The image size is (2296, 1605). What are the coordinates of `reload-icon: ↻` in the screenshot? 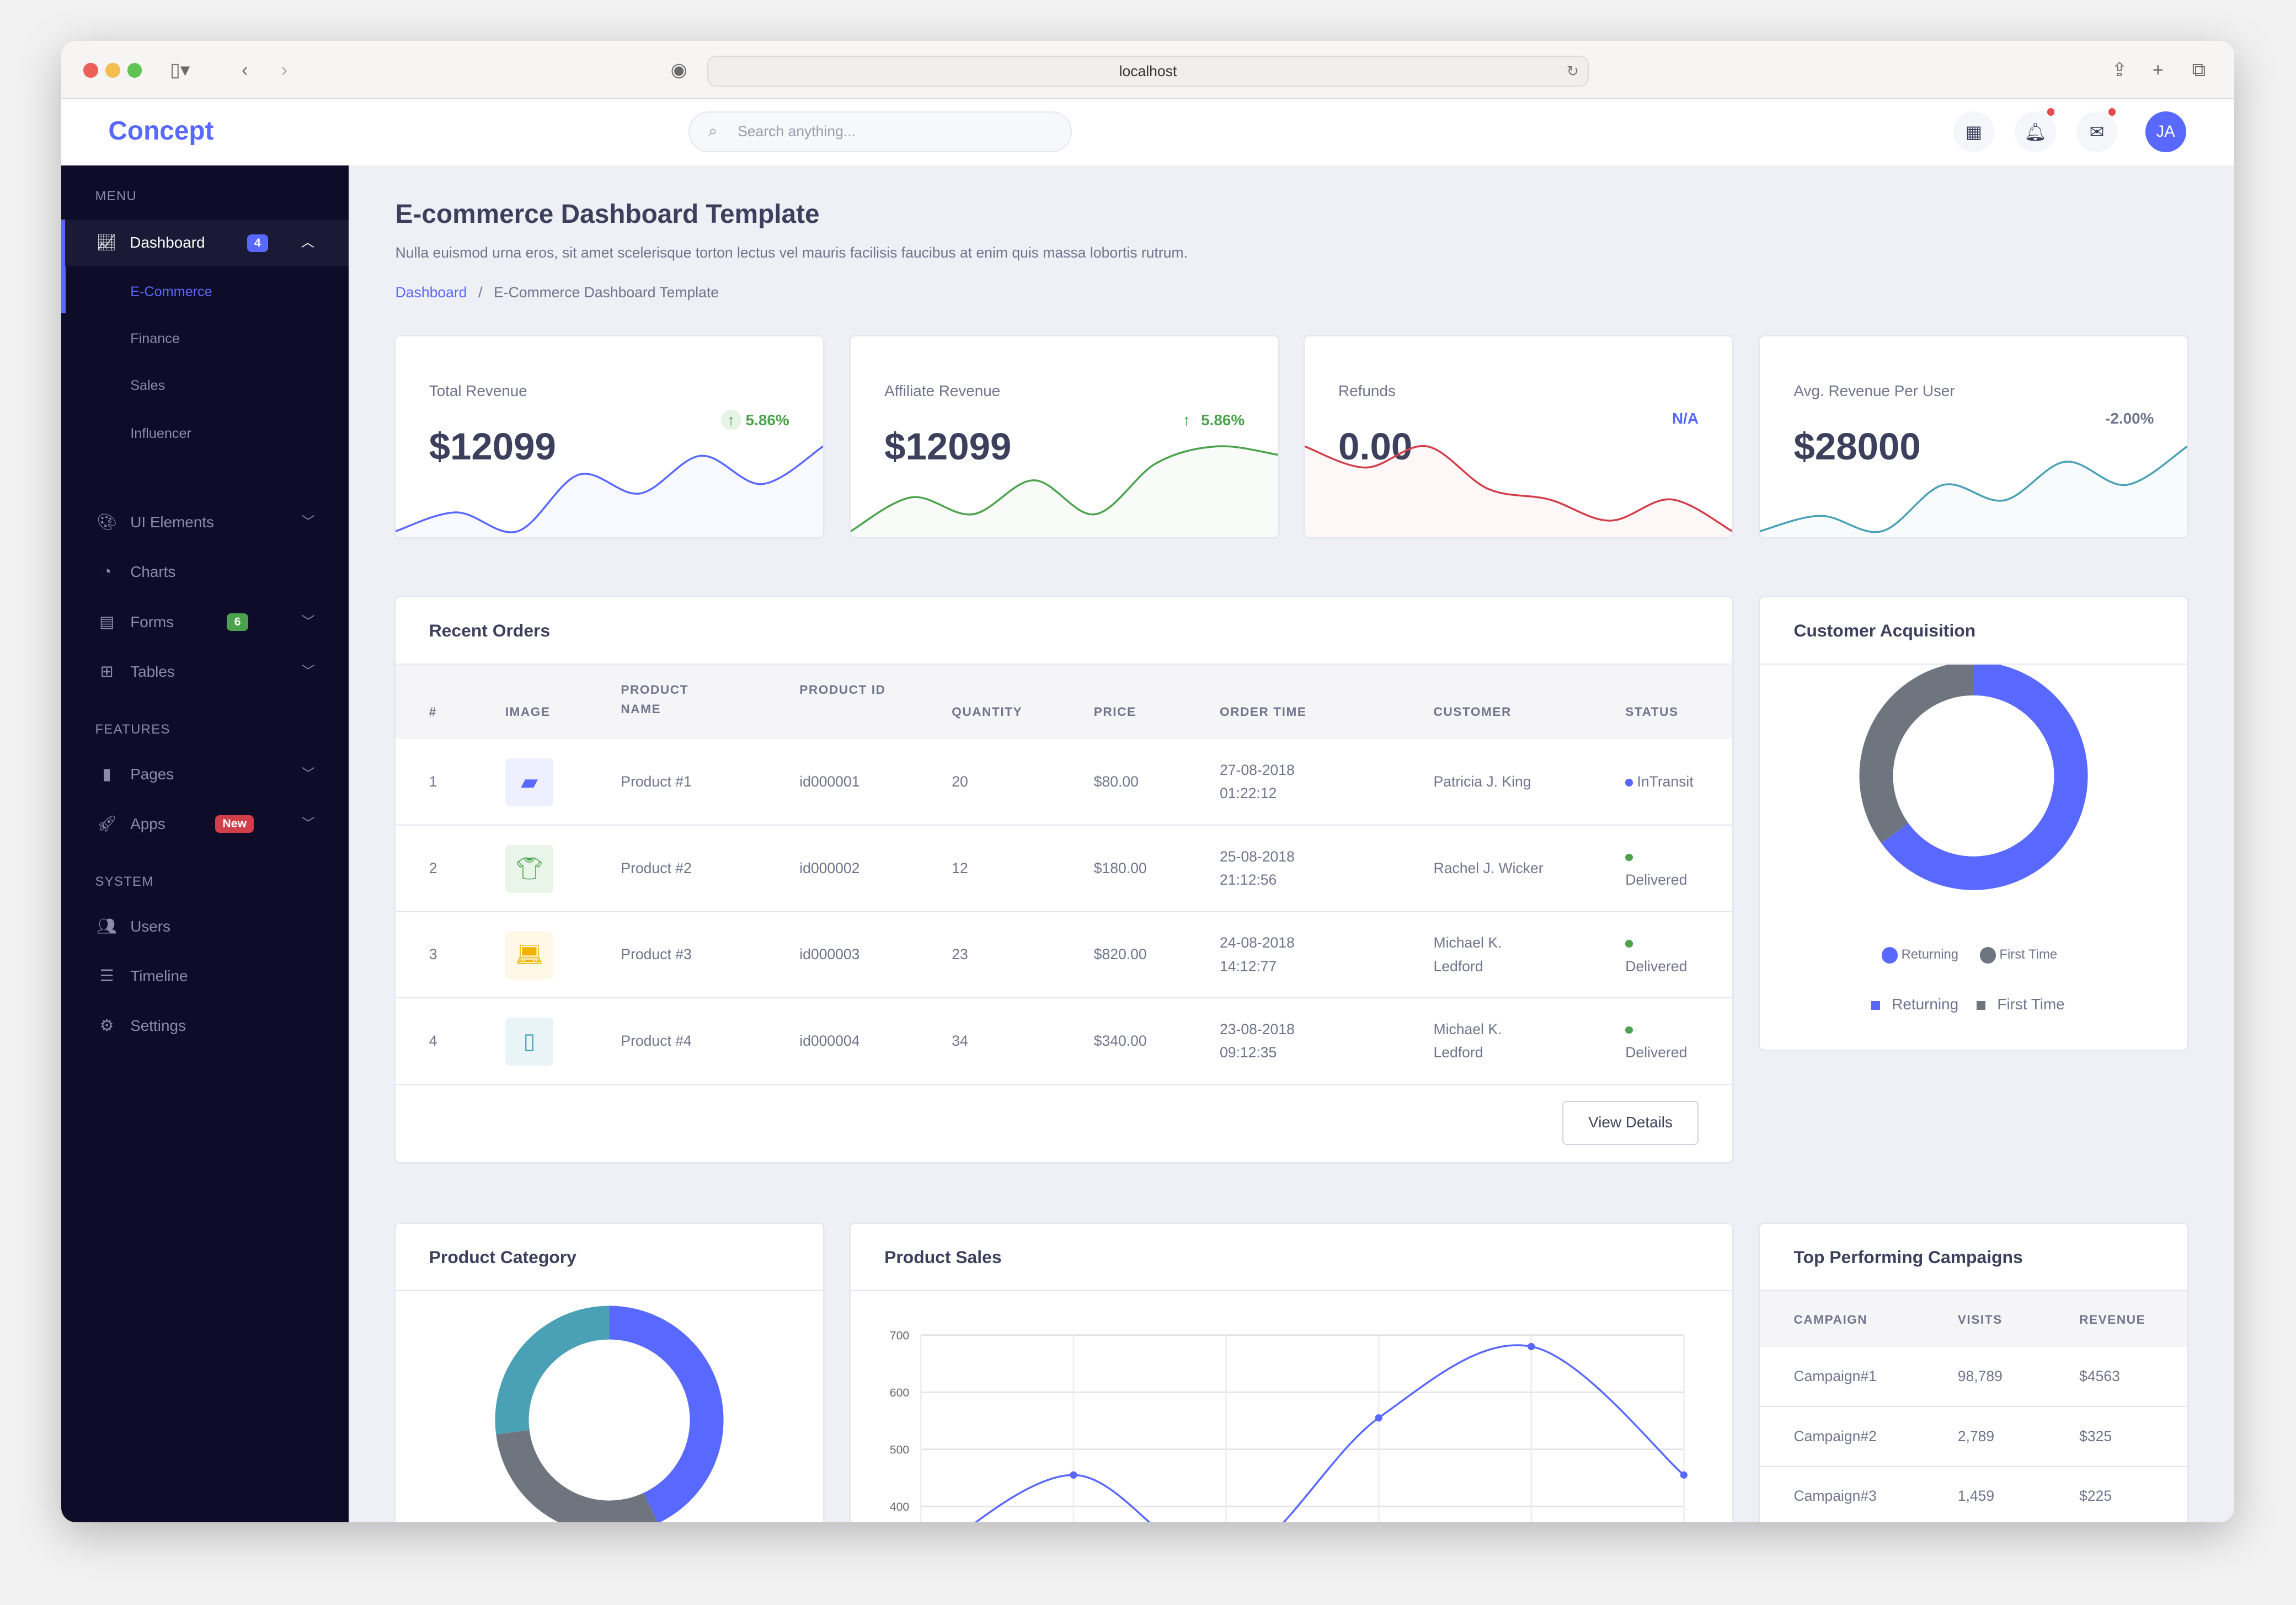 It's located at (1572, 70).